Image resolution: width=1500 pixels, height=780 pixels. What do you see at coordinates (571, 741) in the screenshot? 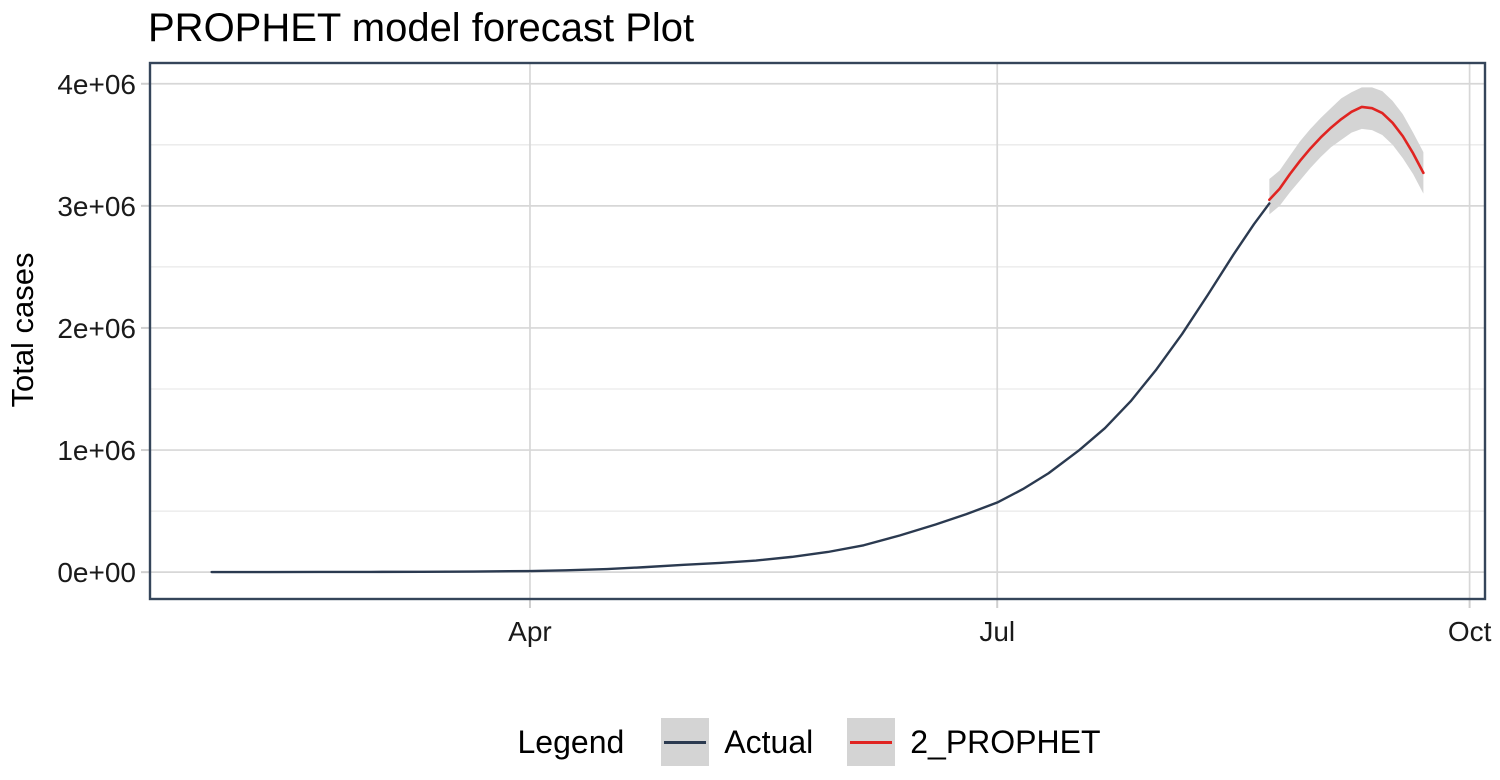
I see `legend-title: Legend` at bounding box center [571, 741].